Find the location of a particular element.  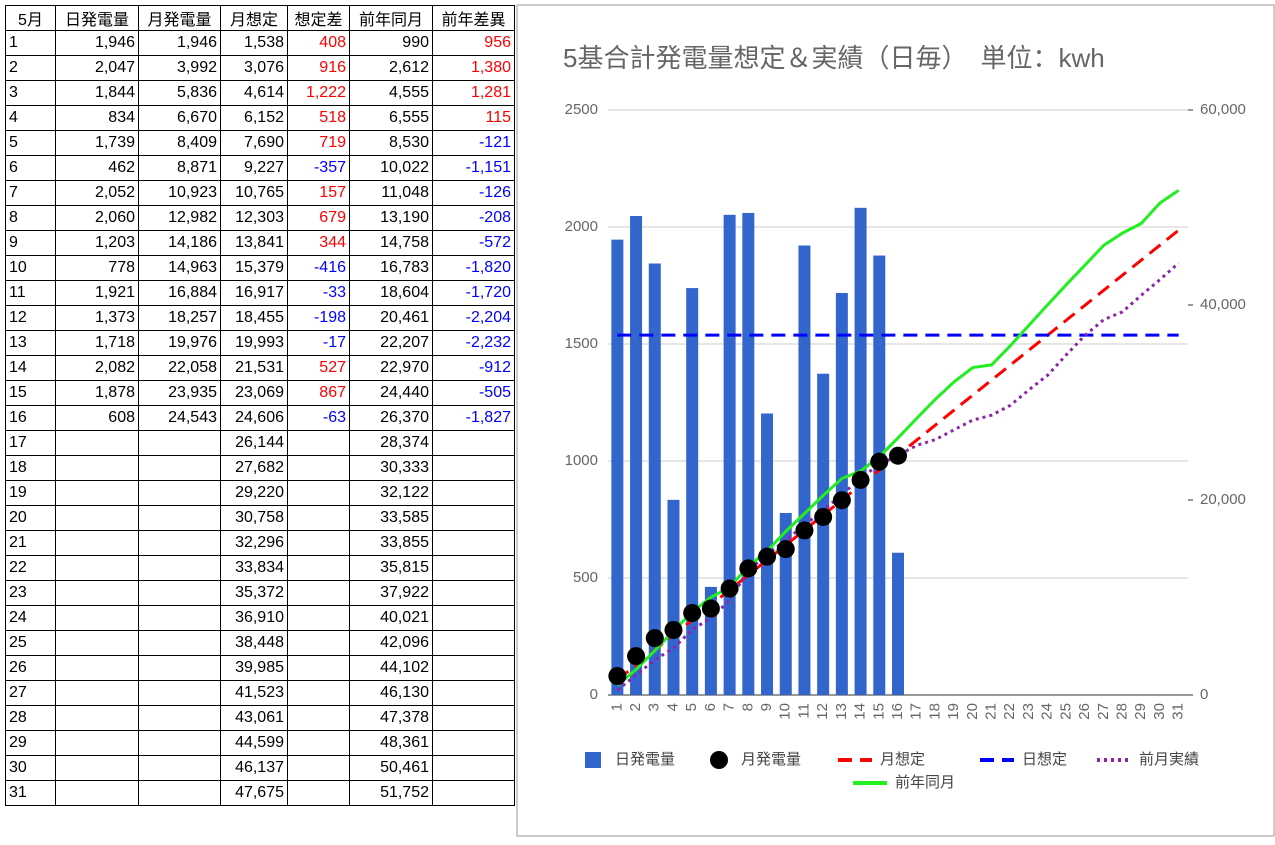

table-cell: 28,374 is located at coordinates (391, 443).